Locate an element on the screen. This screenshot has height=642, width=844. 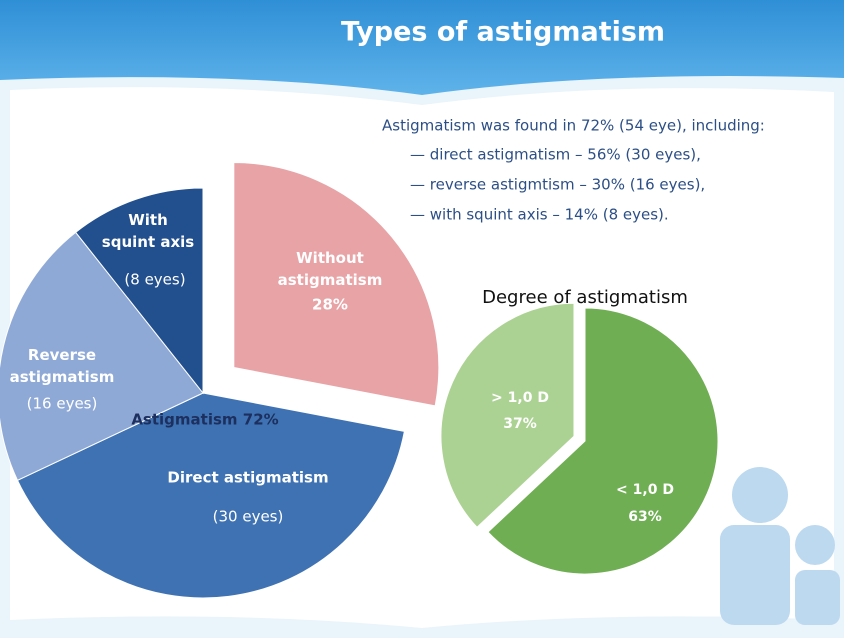
slice-label: Without astigmatism is located at coordinates (330, 269).